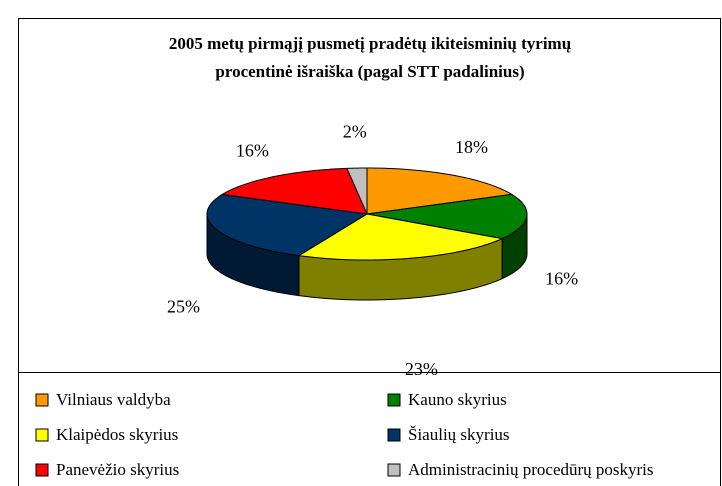 The height and width of the screenshot is (486, 722). I want to click on legend-label: Šiaulių skyrius, so click(459, 434).